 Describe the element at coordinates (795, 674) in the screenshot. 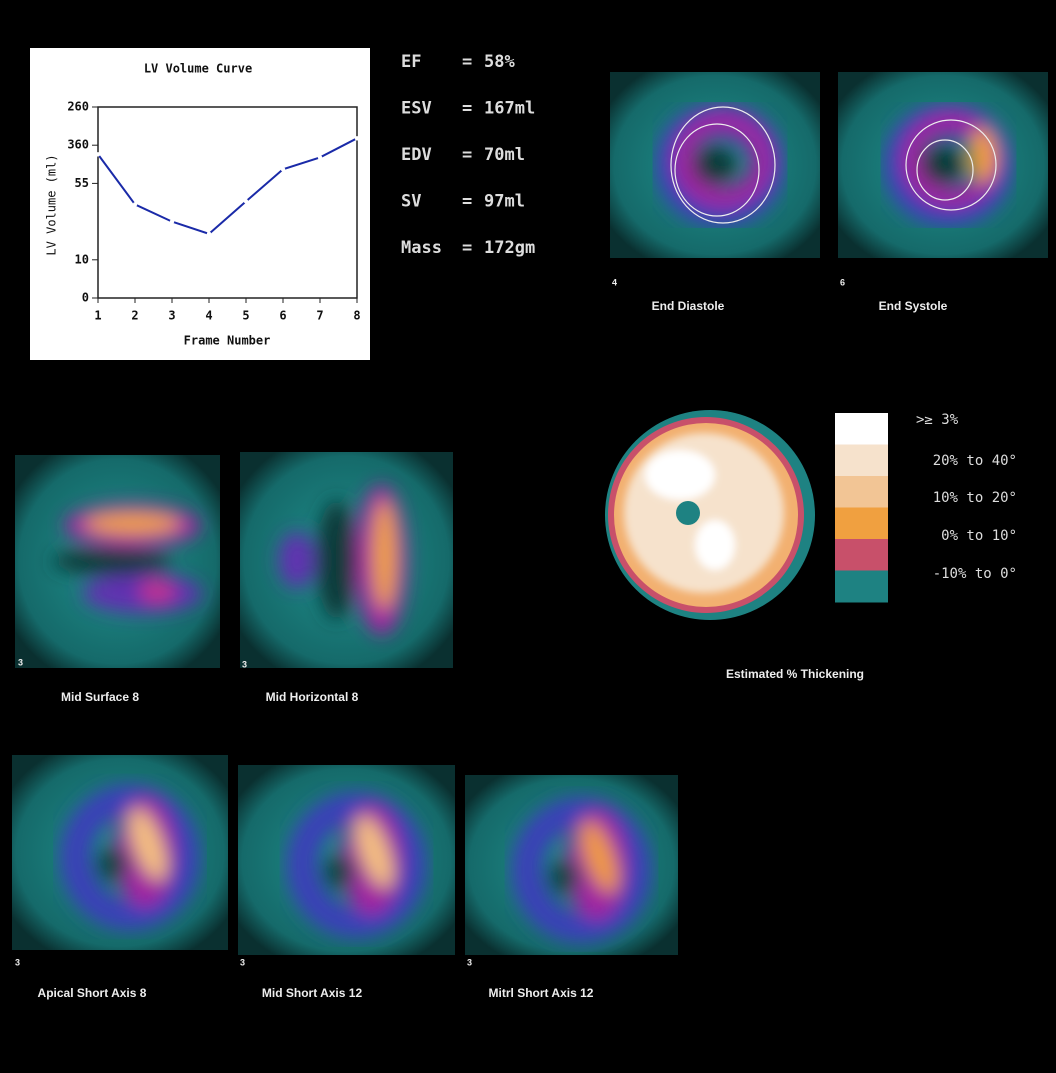

I see `caption: Estimated % Thickening` at that location.